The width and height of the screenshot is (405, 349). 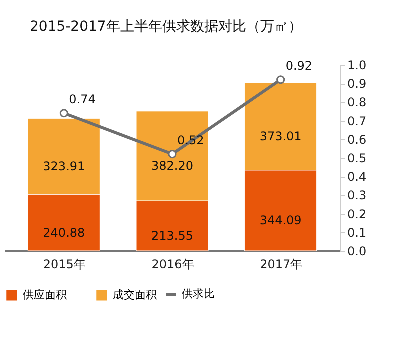 What do you see at coordinates (357, 159) in the screenshot?
I see `y2-tick-label: 0.5` at bounding box center [357, 159].